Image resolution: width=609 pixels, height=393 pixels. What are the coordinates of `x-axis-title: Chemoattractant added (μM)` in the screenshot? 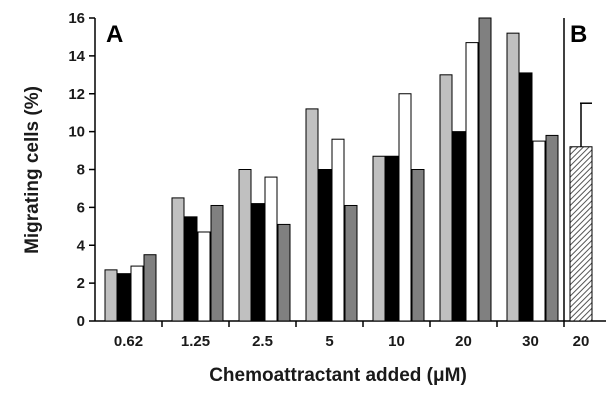 It's located at (338, 375).